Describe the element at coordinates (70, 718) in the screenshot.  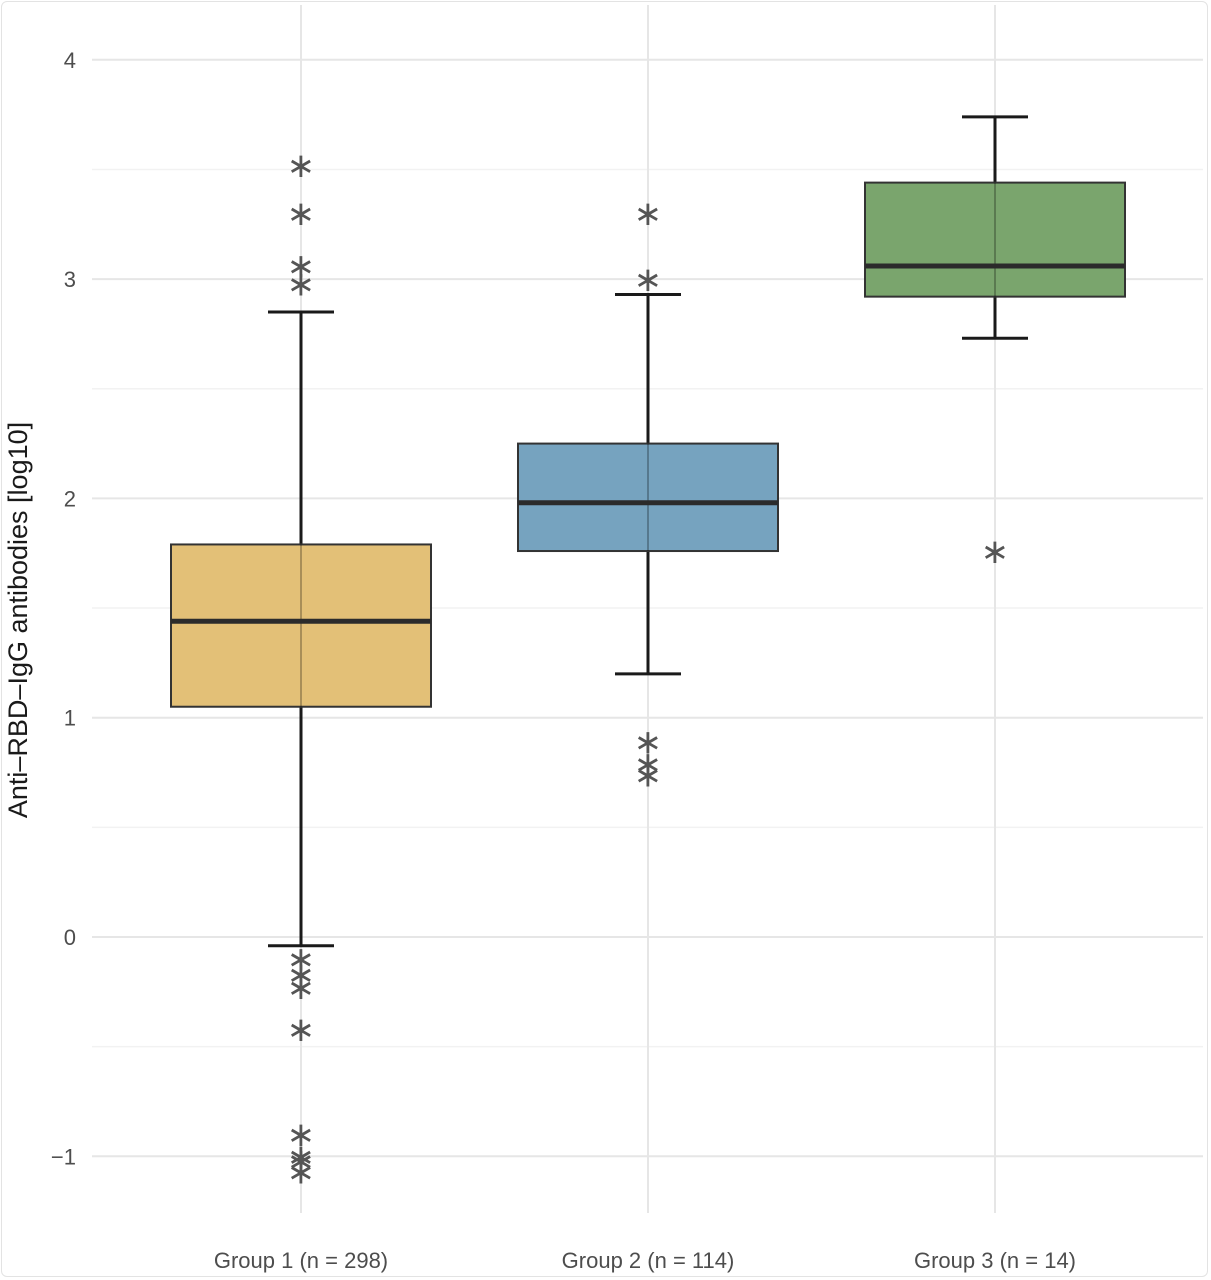
I see `y-tick-label: 1` at that location.